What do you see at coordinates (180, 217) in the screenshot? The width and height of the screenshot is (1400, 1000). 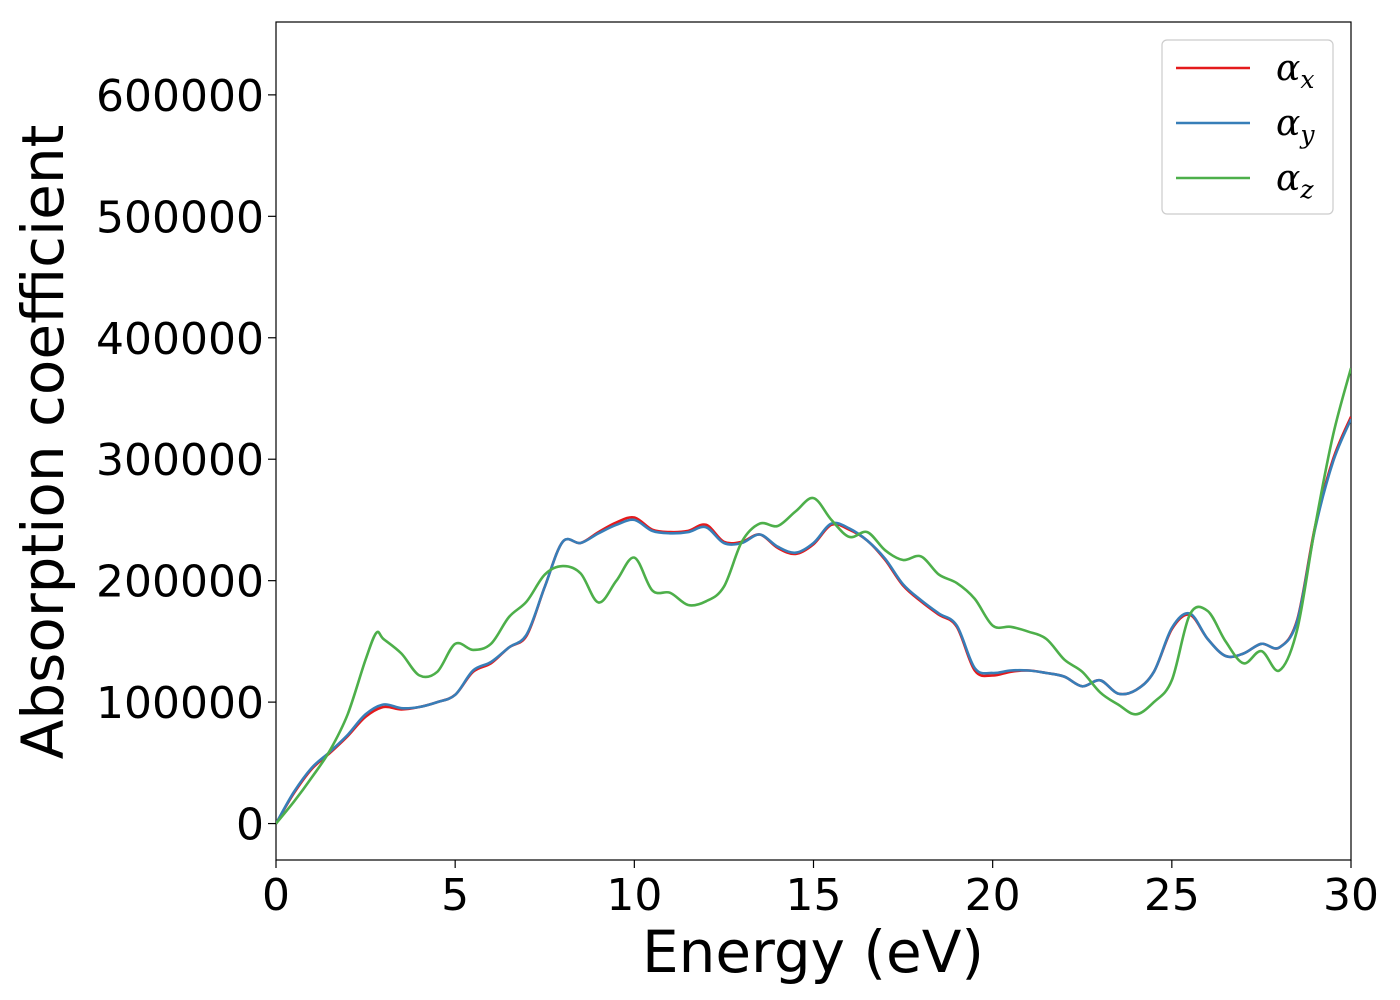 I see `y-tick-label: 500000` at bounding box center [180, 217].